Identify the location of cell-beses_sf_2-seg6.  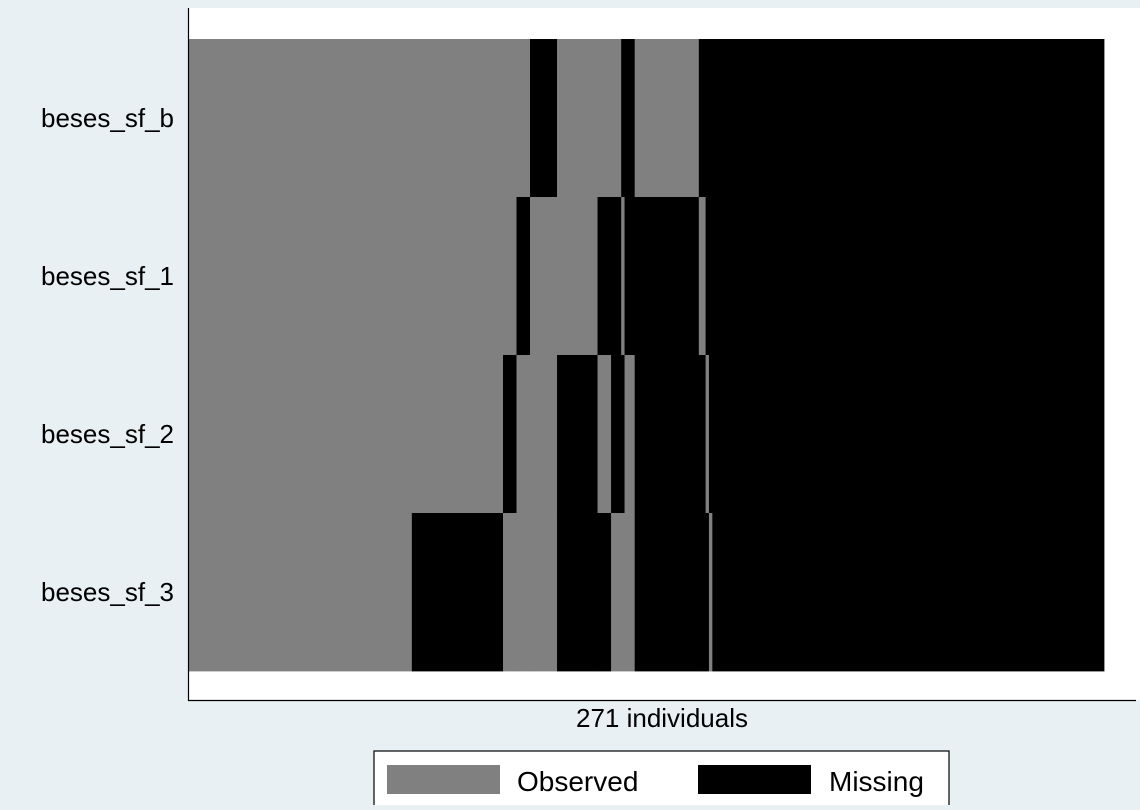
(604, 434).